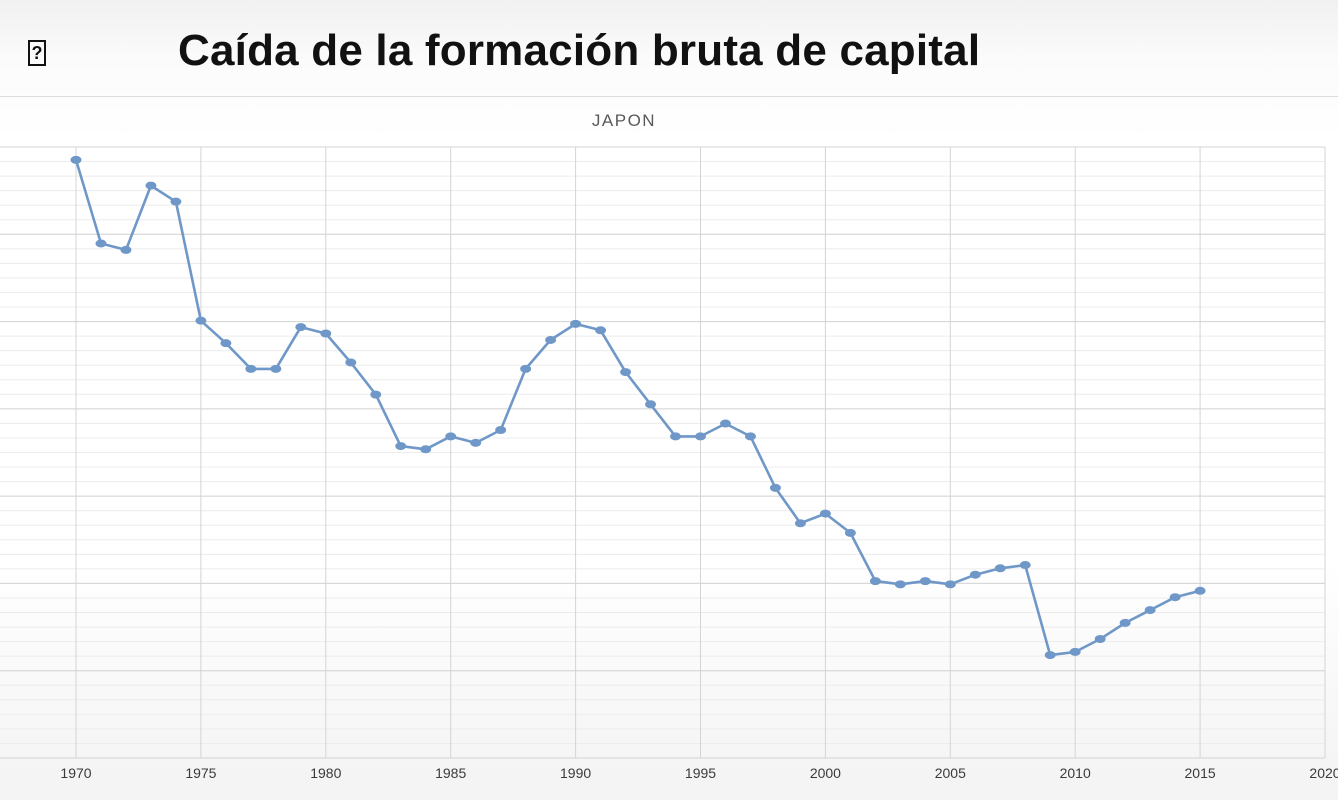 The width and height of the screenshot is (1338, 800). Describe the element at coordinates (825, 773) in the screenshot. I see `x-tick-label: 2000` at that location.